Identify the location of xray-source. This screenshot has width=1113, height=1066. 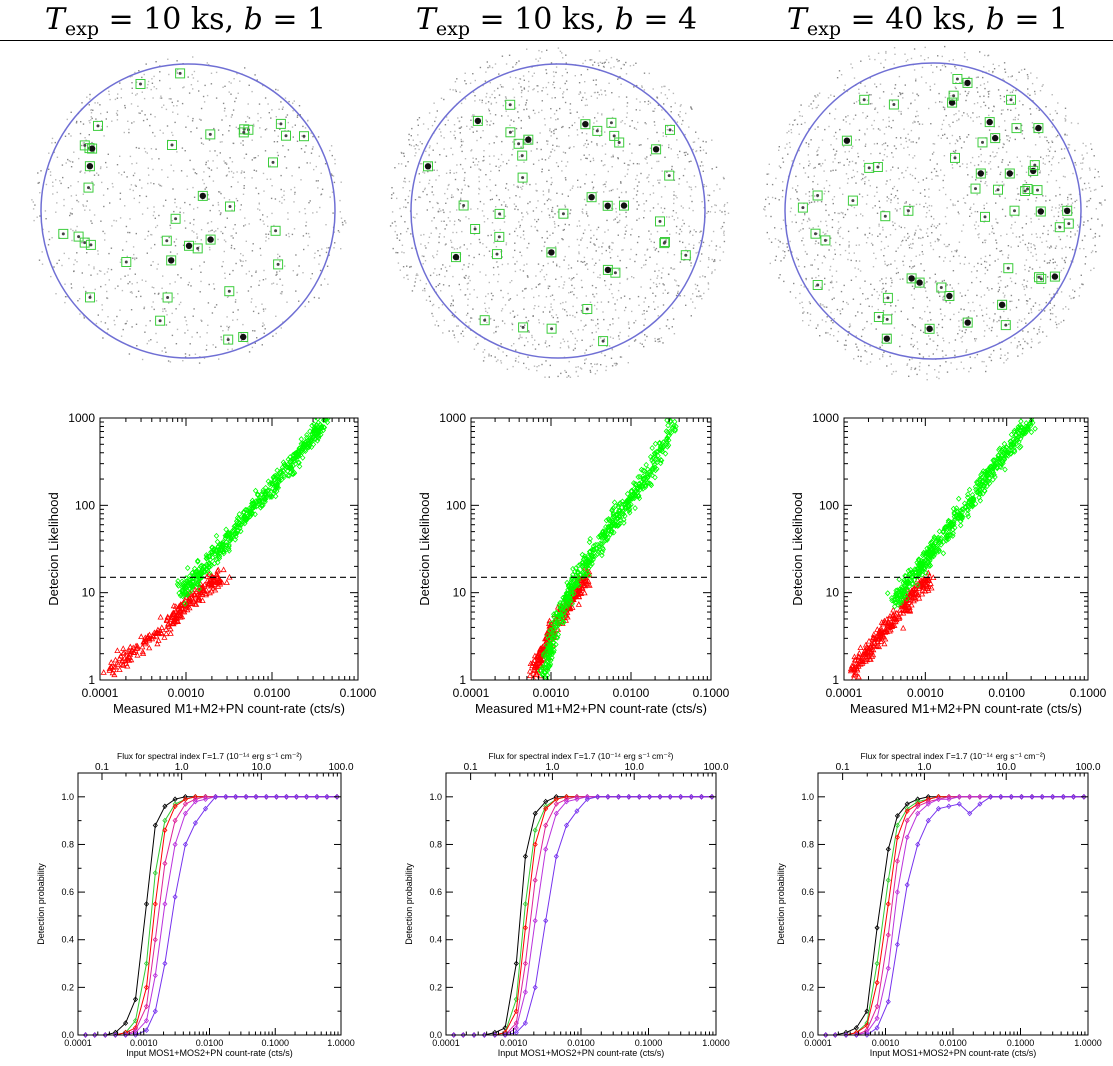
(528, 139).